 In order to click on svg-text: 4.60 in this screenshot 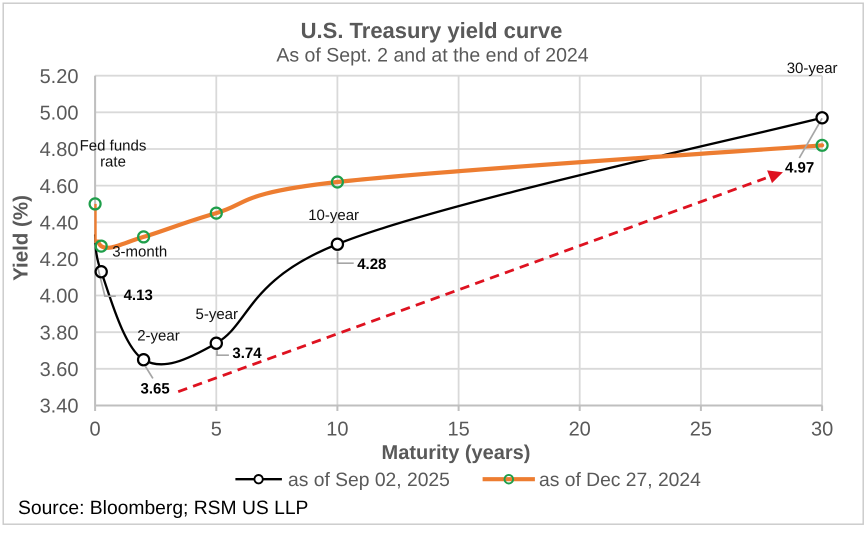, I will do `click(59, 187)`.